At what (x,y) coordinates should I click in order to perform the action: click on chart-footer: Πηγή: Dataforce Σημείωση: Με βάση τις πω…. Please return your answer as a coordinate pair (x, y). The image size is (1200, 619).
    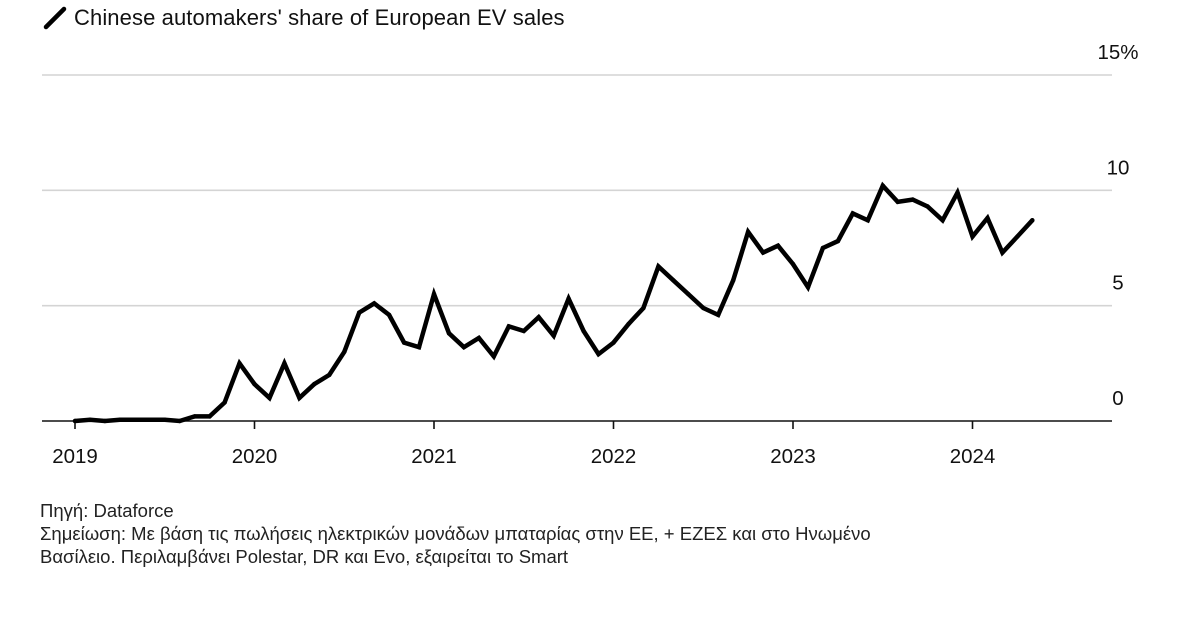
    Looking at the image, I should click on (455, 533).